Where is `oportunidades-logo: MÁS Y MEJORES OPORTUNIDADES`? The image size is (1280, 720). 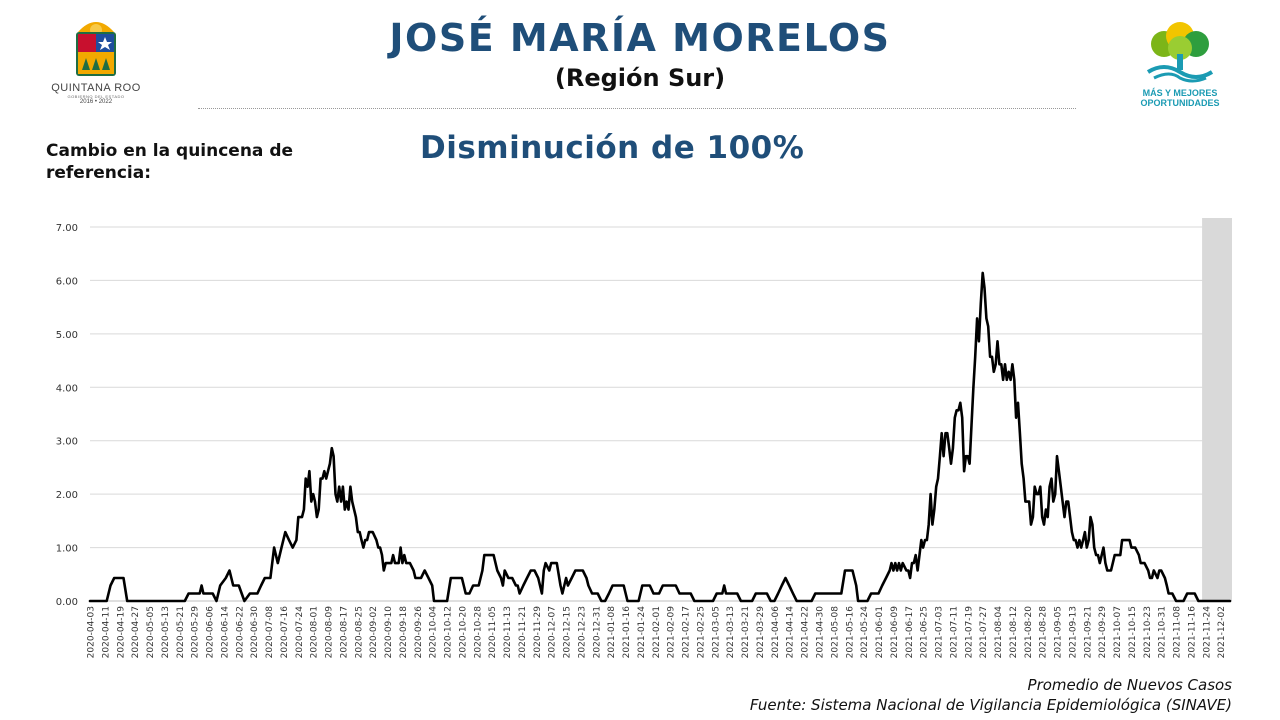
oportunidades-logo: MÁS Y MEJORES OPORTUNIDADES is located at coordinates (1180, 68).